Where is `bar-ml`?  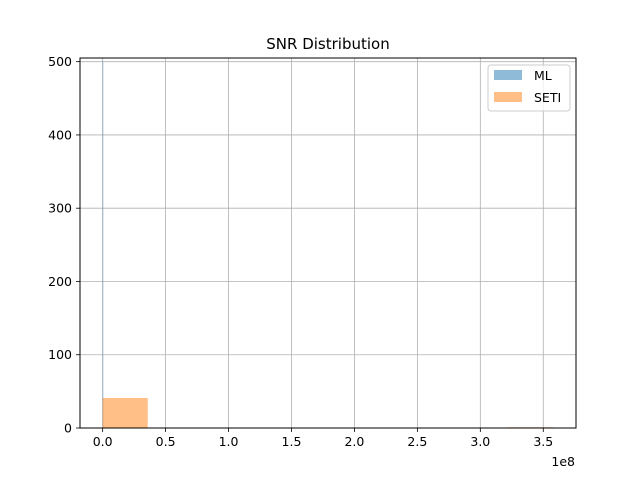
bar-ml is located at coordinates (103, 245).